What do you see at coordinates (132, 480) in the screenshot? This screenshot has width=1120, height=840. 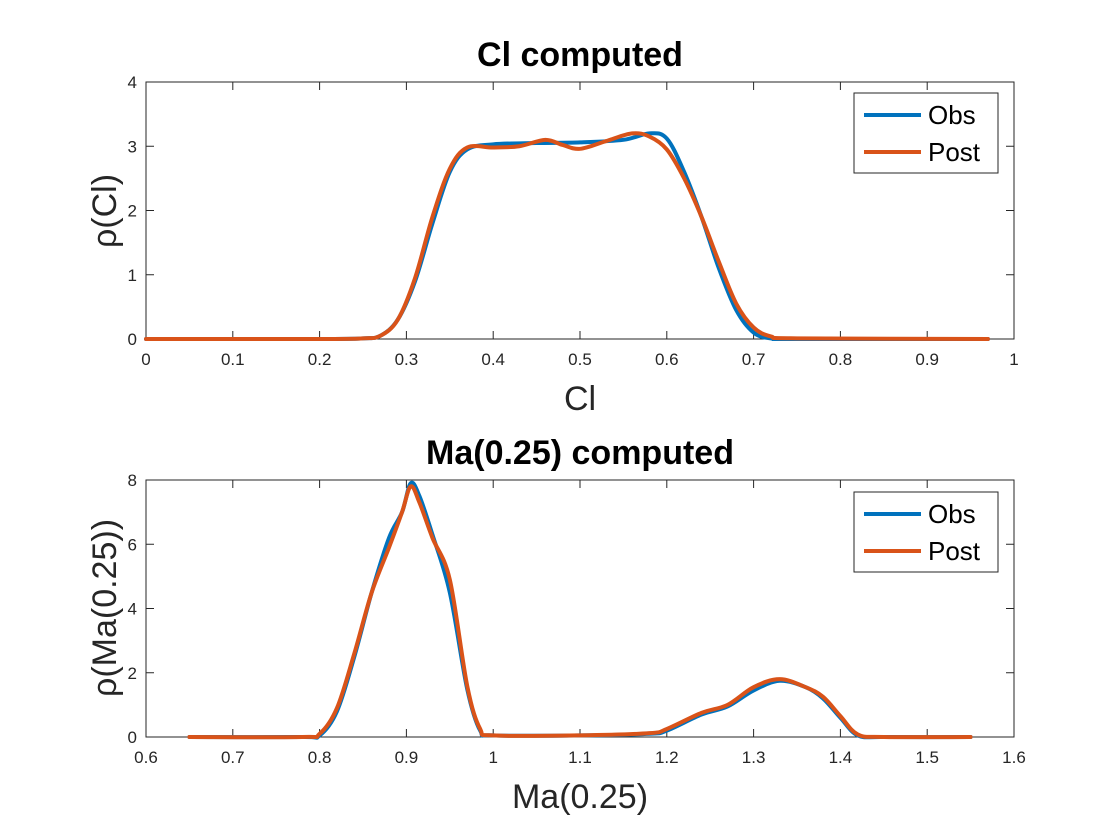 I see `plot-ma-ytick-label: 8` at bounding box center [132, 480].